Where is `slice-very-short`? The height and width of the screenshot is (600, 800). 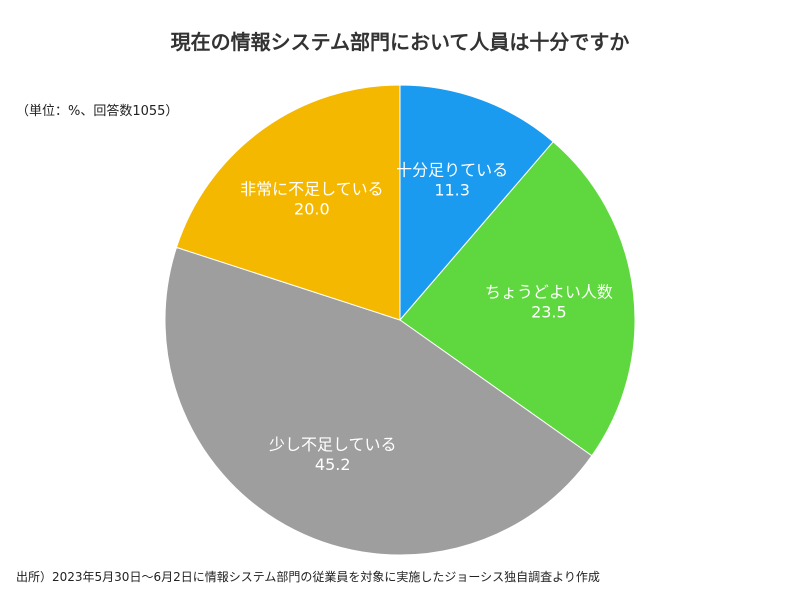 slice-very-short is located at coordinates (288, 202).